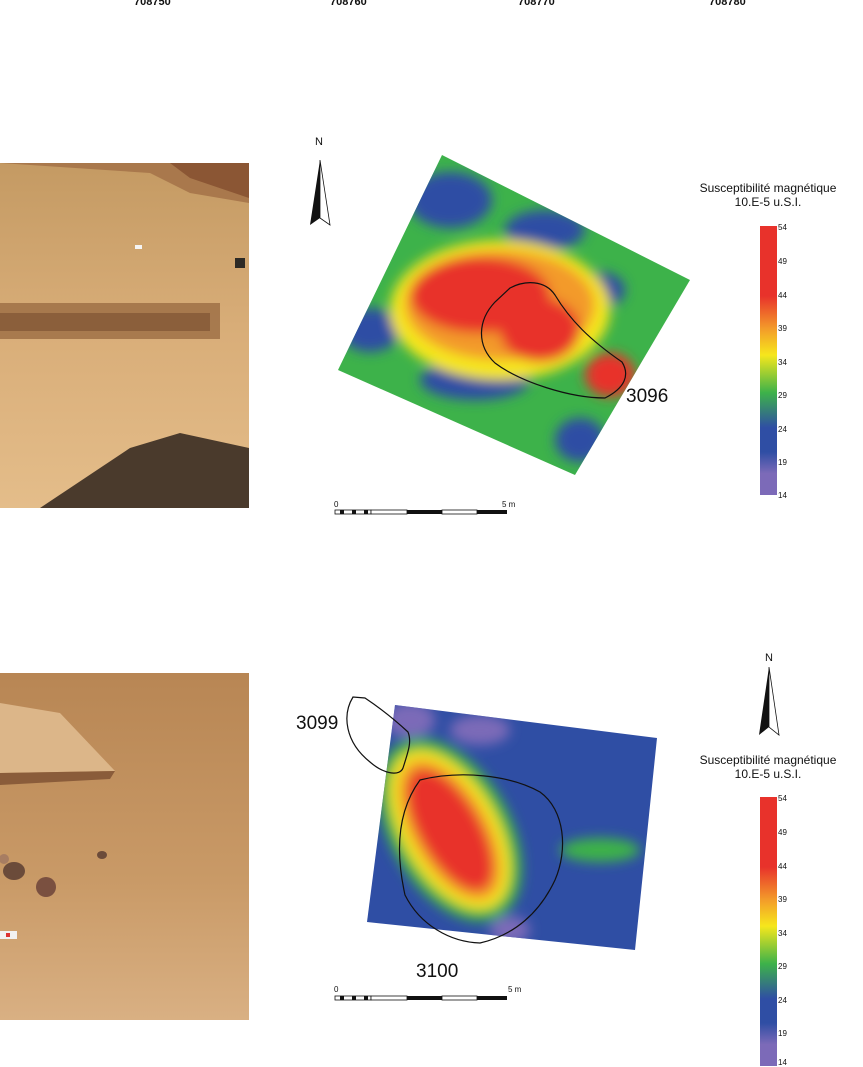 The height and width of the screenshot is (1067, 863). What do you see at coordinates (152, 4) in the screenshot?
I see `coordinate-label: 708750` at bounding box center [152, 4].